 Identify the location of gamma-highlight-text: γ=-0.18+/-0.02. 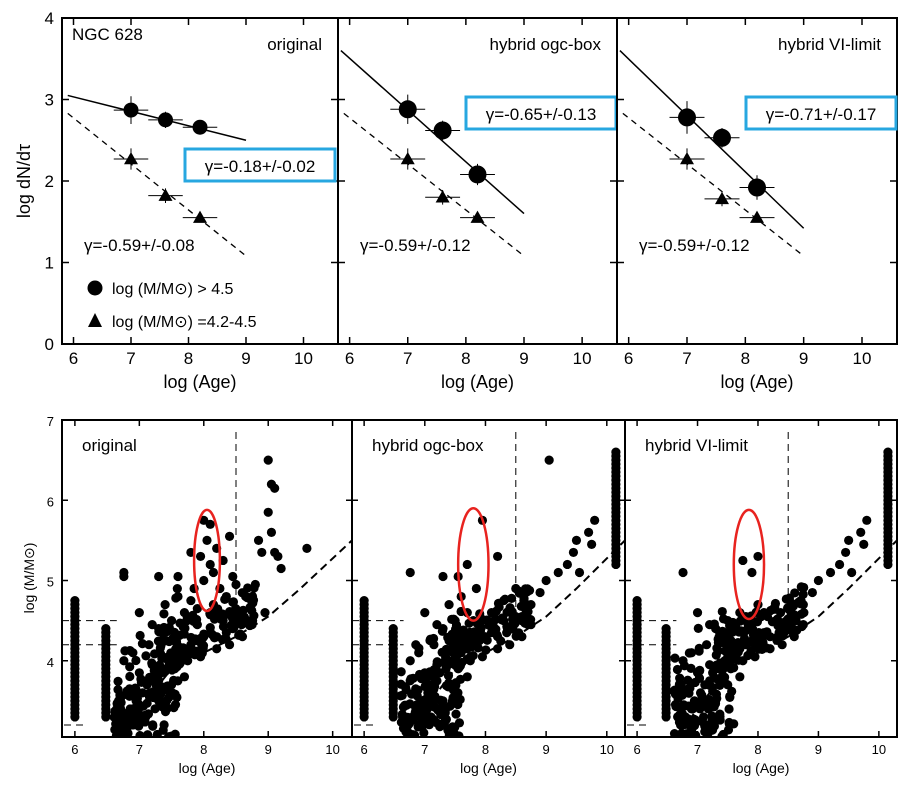
(260, 166).